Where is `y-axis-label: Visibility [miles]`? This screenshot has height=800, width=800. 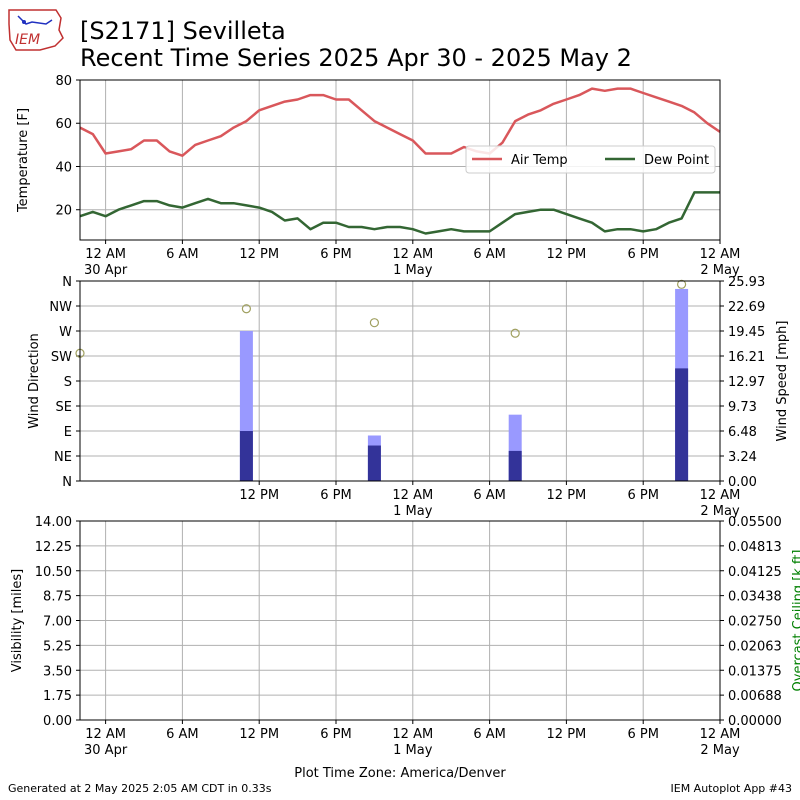
y-axis-label: Visibility [miles] is located at coordinates (17, 620).